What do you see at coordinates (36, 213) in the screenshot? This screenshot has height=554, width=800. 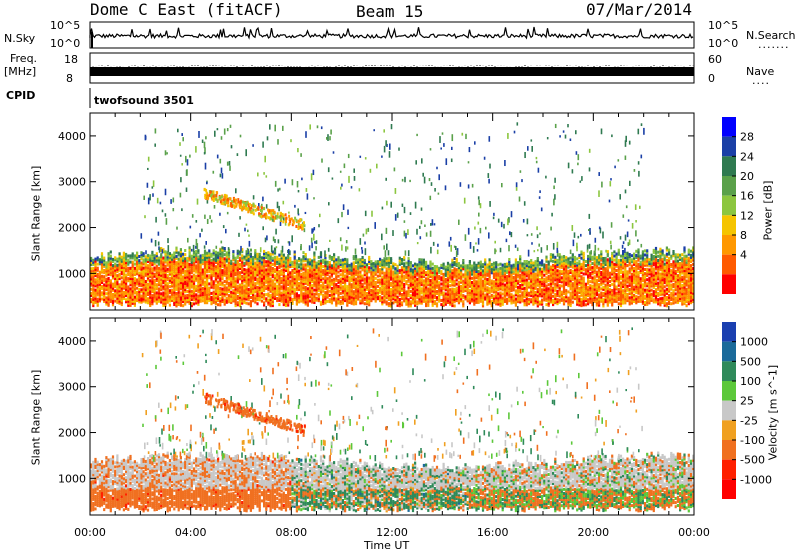 I see `power-ylabel: Slant Range [km]` at bounding box center [36, 213].